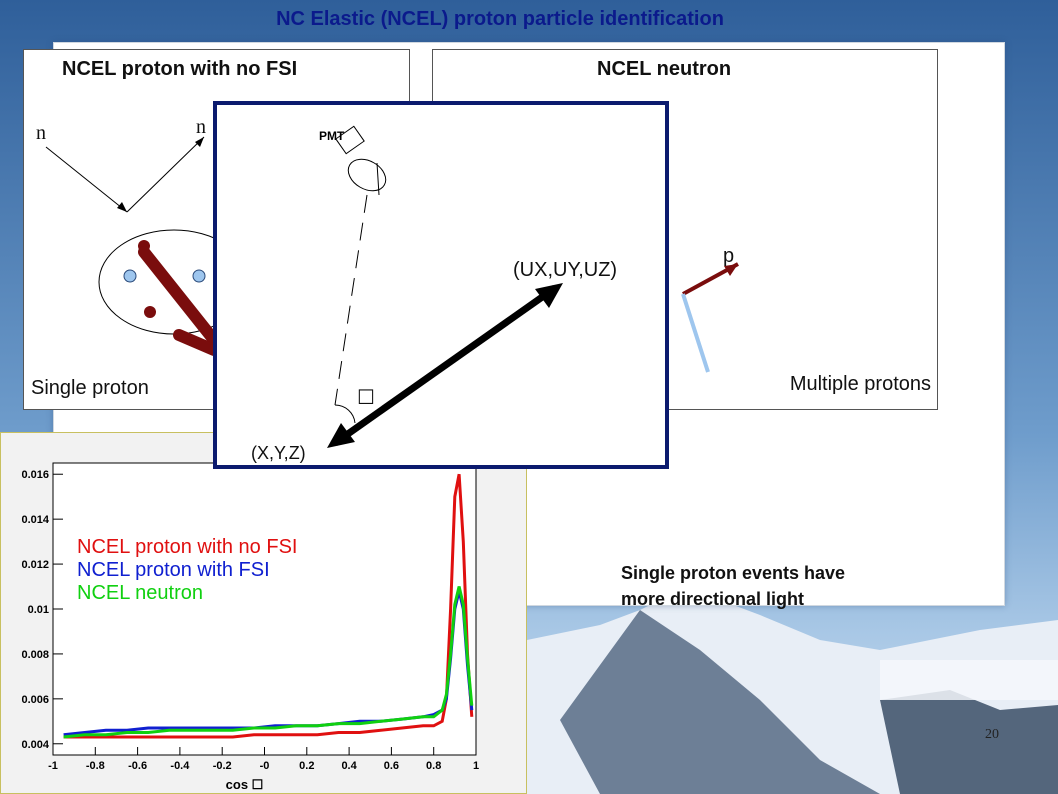 The width and height of the screenshot is (1058, 794). Describe the element at coordinates (664, 69) in the screenshot. I see `panel-title: NCEL neutron` at that location.